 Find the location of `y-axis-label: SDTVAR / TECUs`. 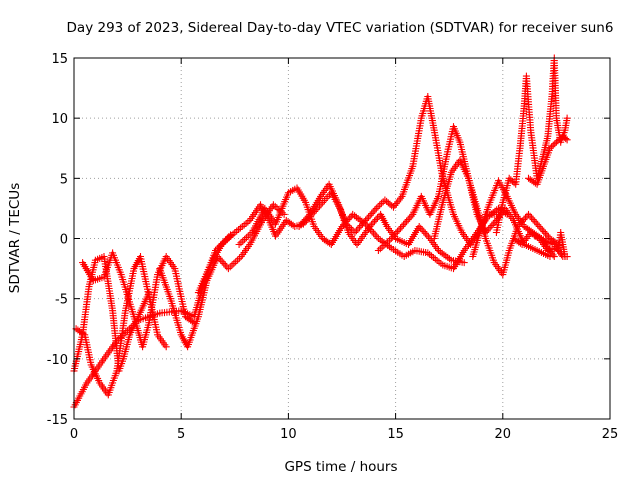

y-axis-label: SDTVAR / TECUs is located at coordinates (15, 238).